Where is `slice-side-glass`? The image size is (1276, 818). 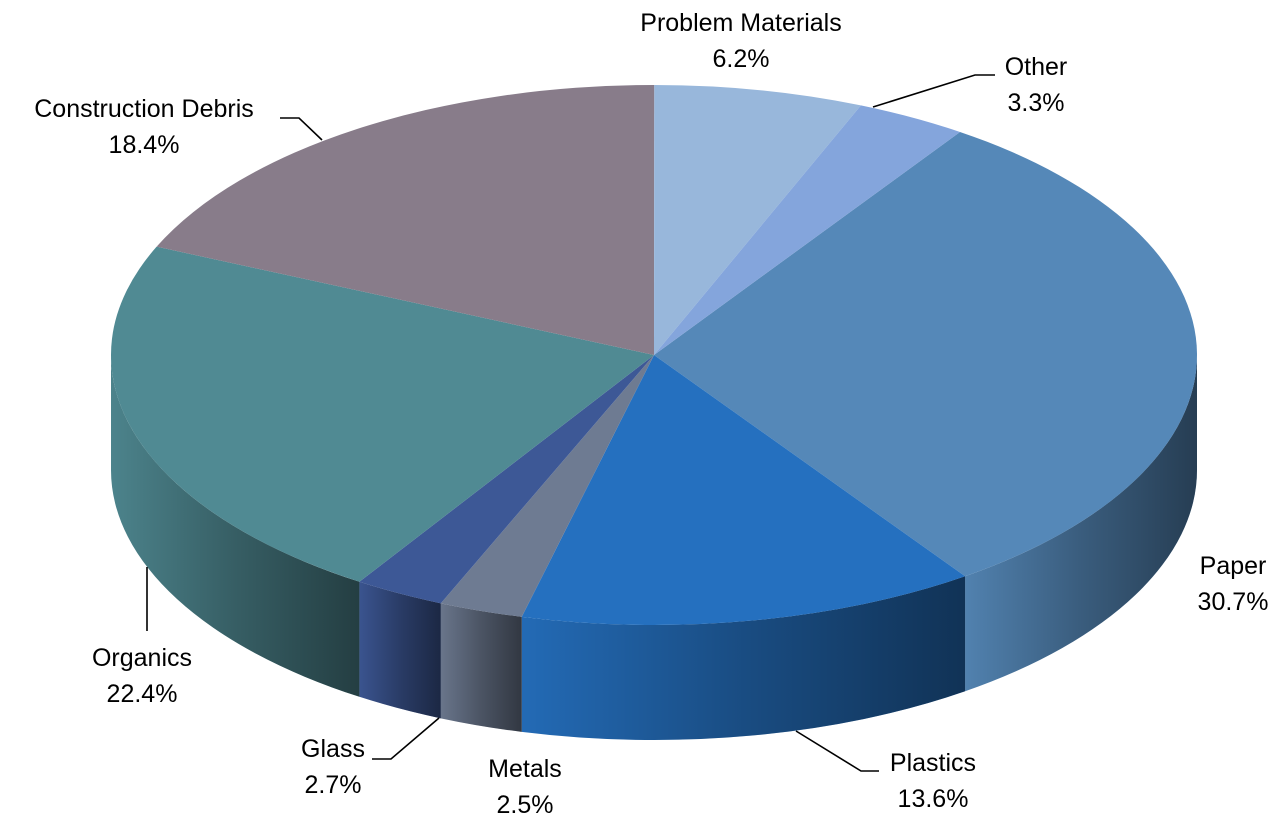 slice-side-glass is located at coordinates (400, 650).